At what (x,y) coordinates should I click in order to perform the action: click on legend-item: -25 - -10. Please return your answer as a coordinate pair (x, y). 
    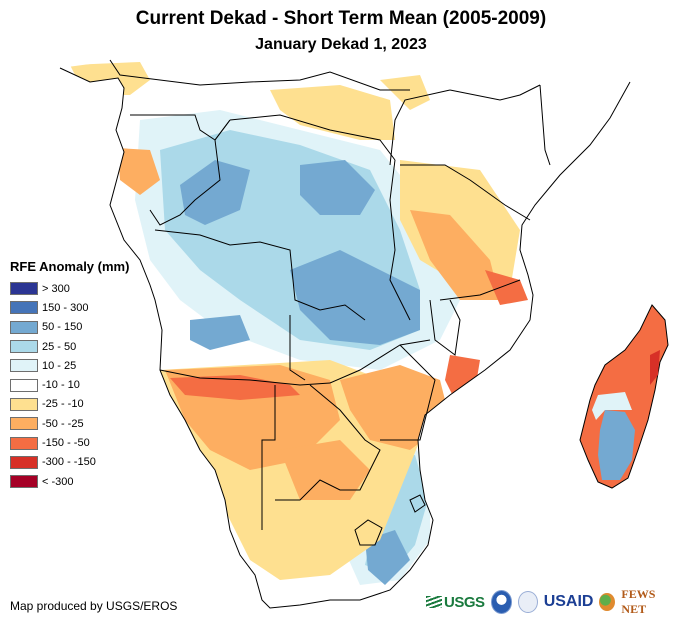
    Looking at the image, I should click on (69, 404).